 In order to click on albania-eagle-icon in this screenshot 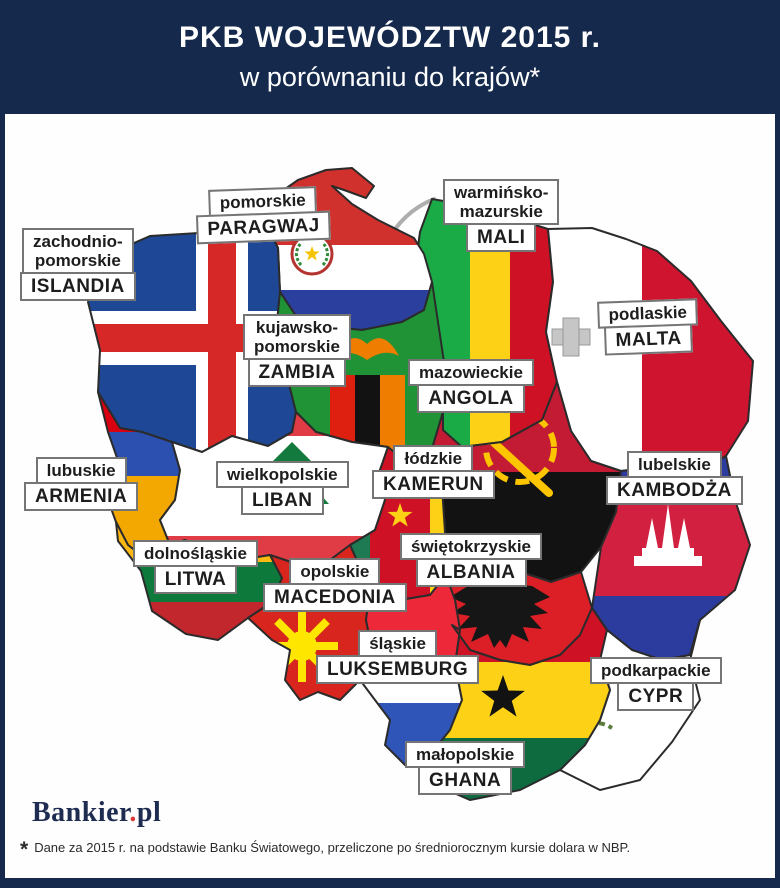, I will do `click(500, 610)`.